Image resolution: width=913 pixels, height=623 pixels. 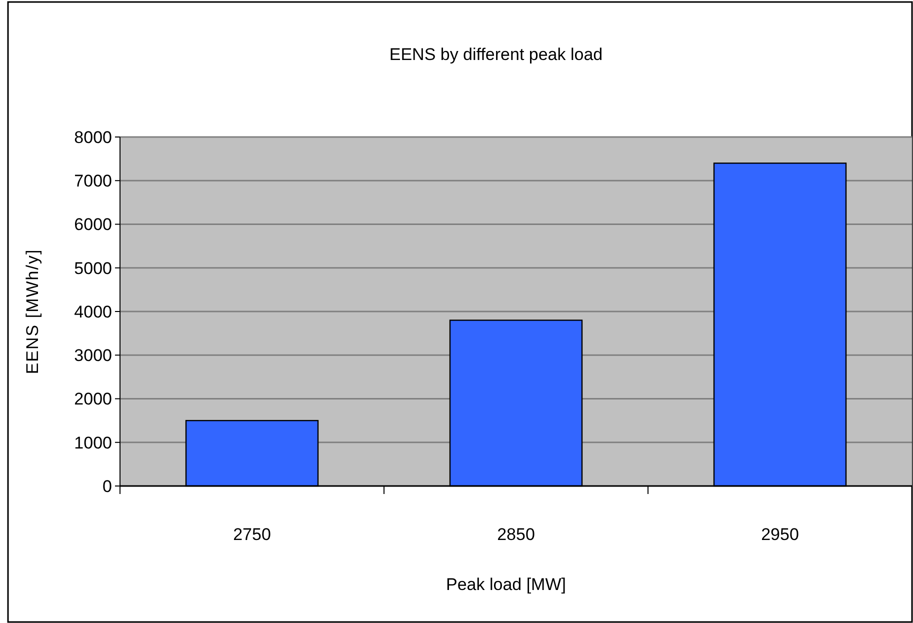 I want to click on y-tick-label: 6000, so click(x=93, y=224).